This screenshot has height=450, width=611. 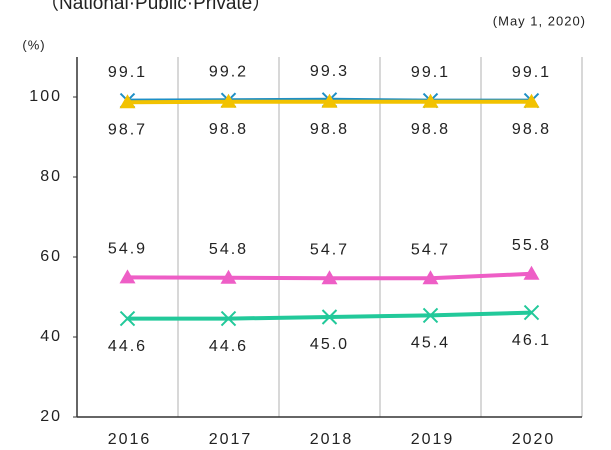 What do you see at coordinates (433, 439) in the screenshot?
I see `x-tick-label: 2019` at bounding box center [433, 439].